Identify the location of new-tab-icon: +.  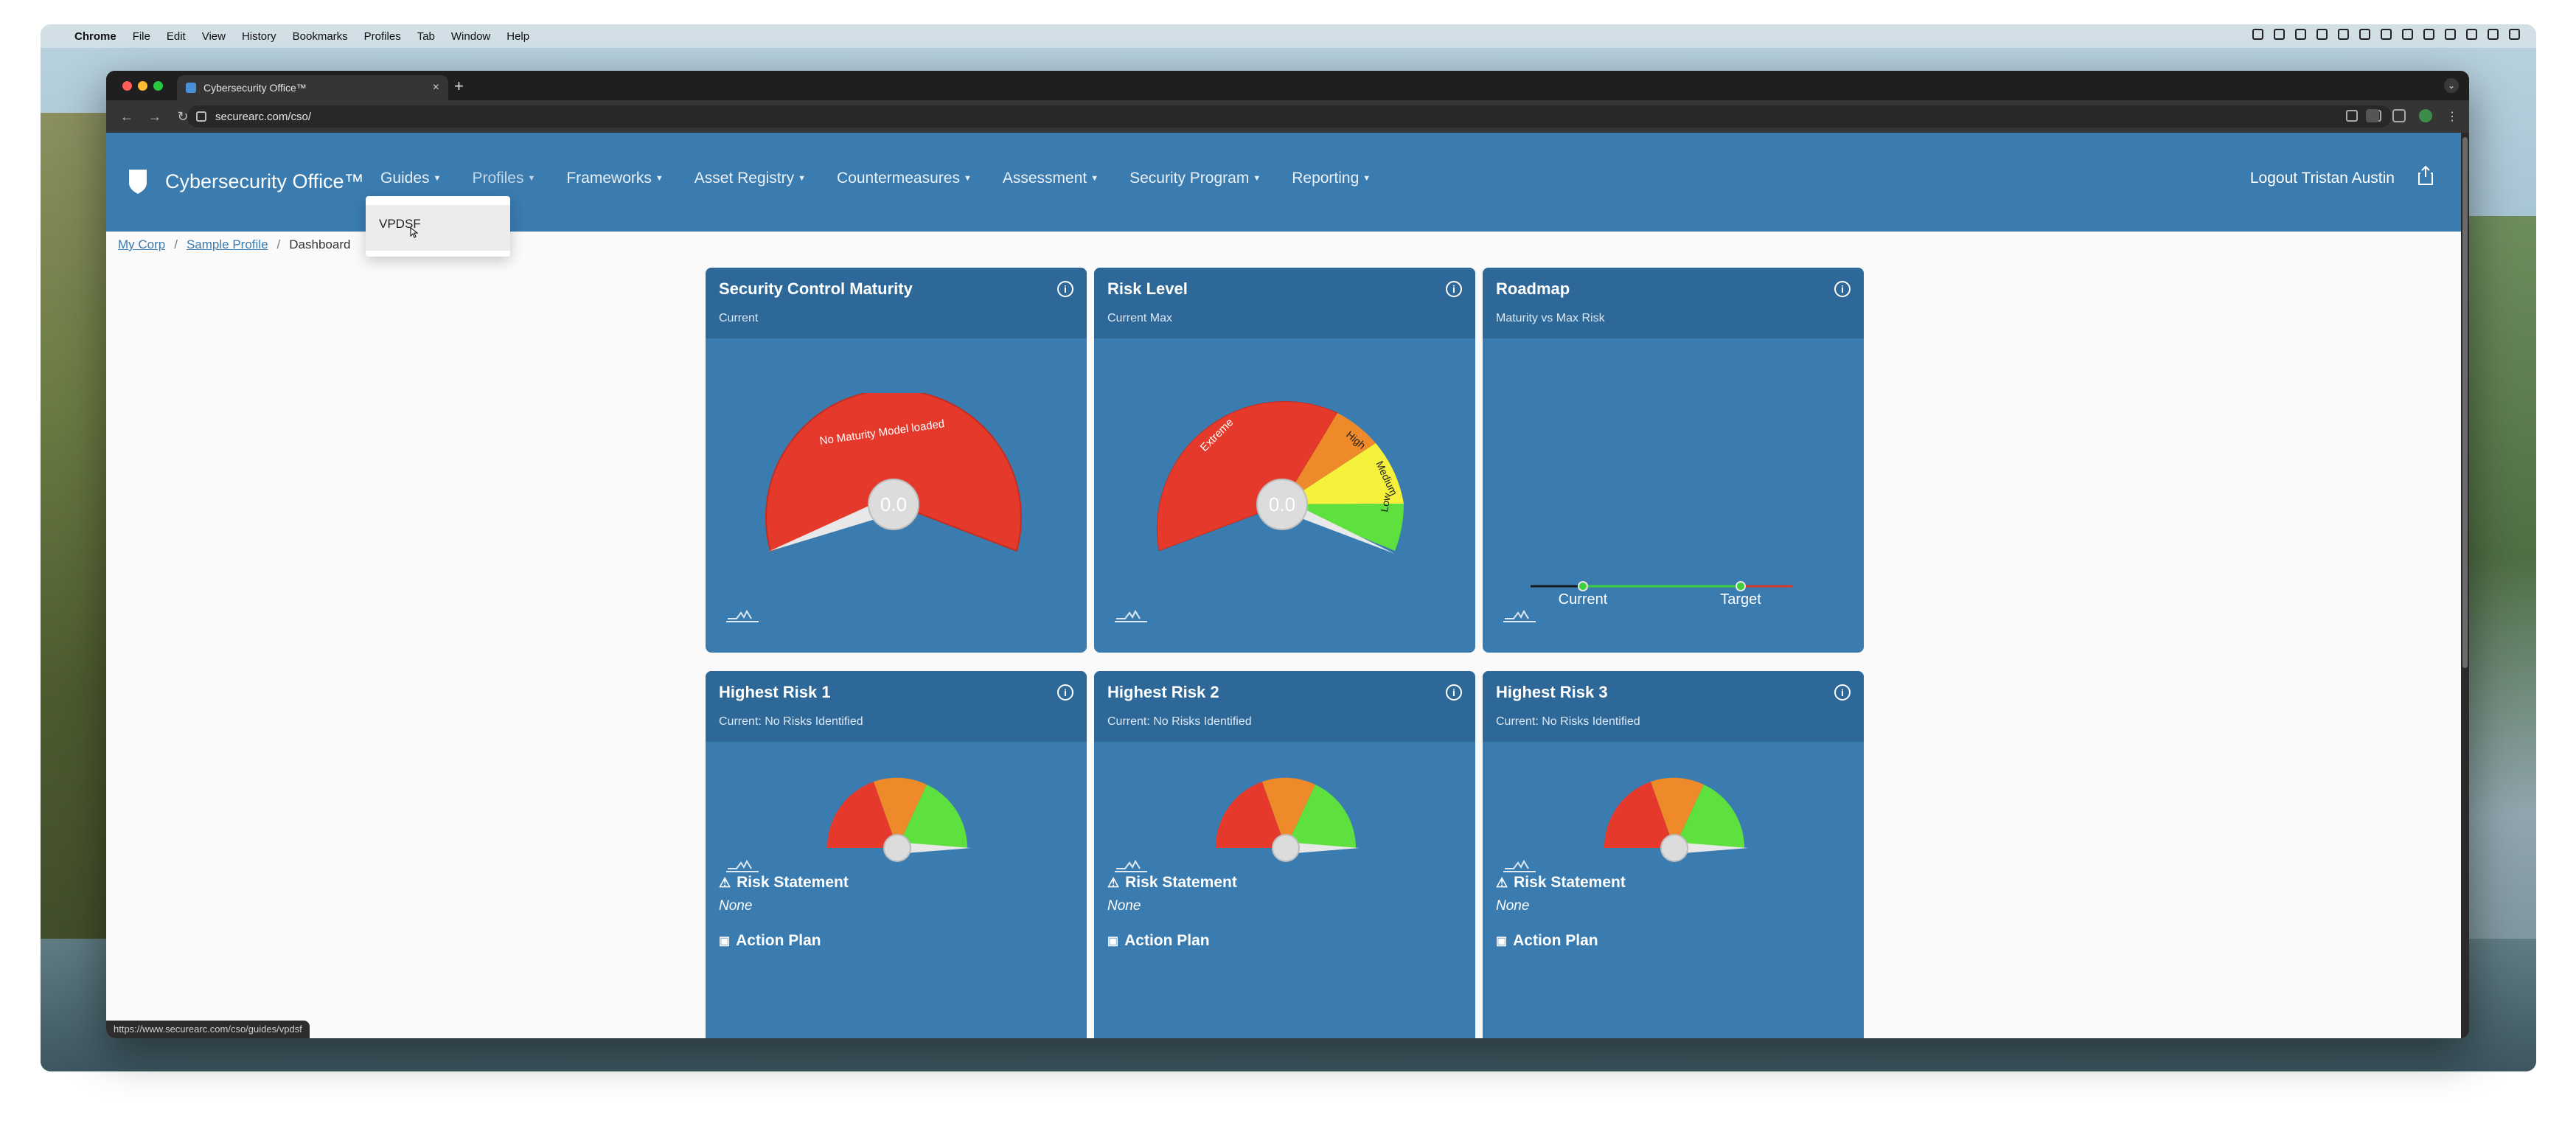
(459, 86).